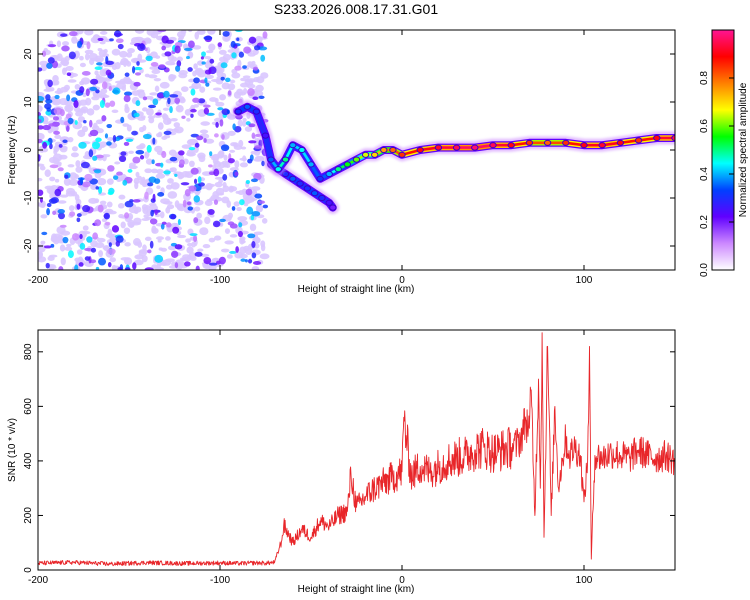 The height and width of the screenshot is (600, 750). I want to click on colorbar-tick-label: 0.0, so click(704, 270).